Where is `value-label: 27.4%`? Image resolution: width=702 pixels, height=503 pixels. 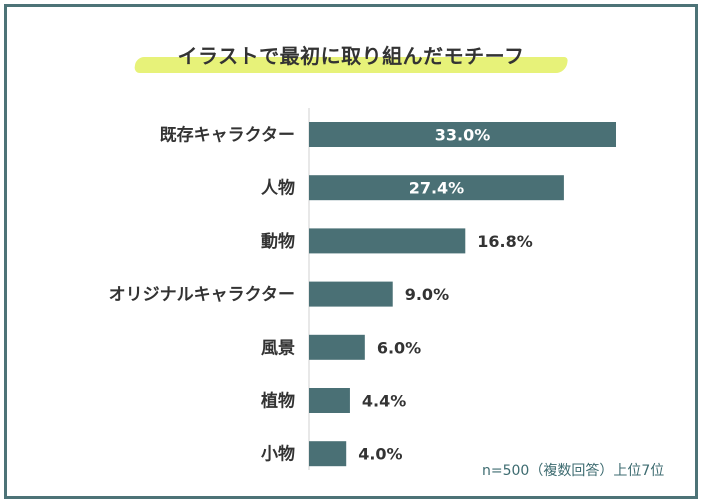
value-label: 27.4% is located at coordinates (437, 188).